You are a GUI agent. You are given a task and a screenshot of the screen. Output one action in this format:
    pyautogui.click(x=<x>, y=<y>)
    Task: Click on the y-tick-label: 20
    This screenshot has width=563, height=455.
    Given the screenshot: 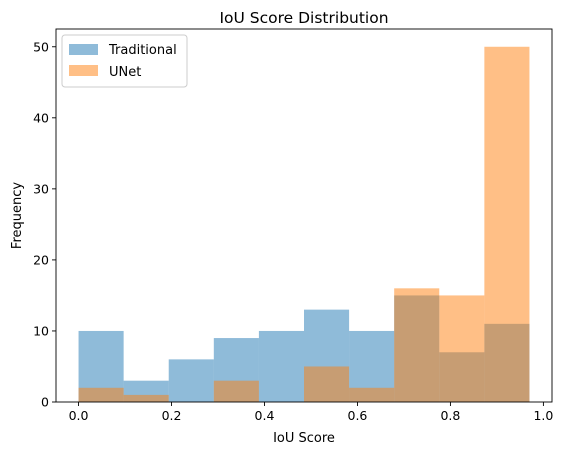 What is the action you would take?
    pyautogui.click(x=41, y=259)
    